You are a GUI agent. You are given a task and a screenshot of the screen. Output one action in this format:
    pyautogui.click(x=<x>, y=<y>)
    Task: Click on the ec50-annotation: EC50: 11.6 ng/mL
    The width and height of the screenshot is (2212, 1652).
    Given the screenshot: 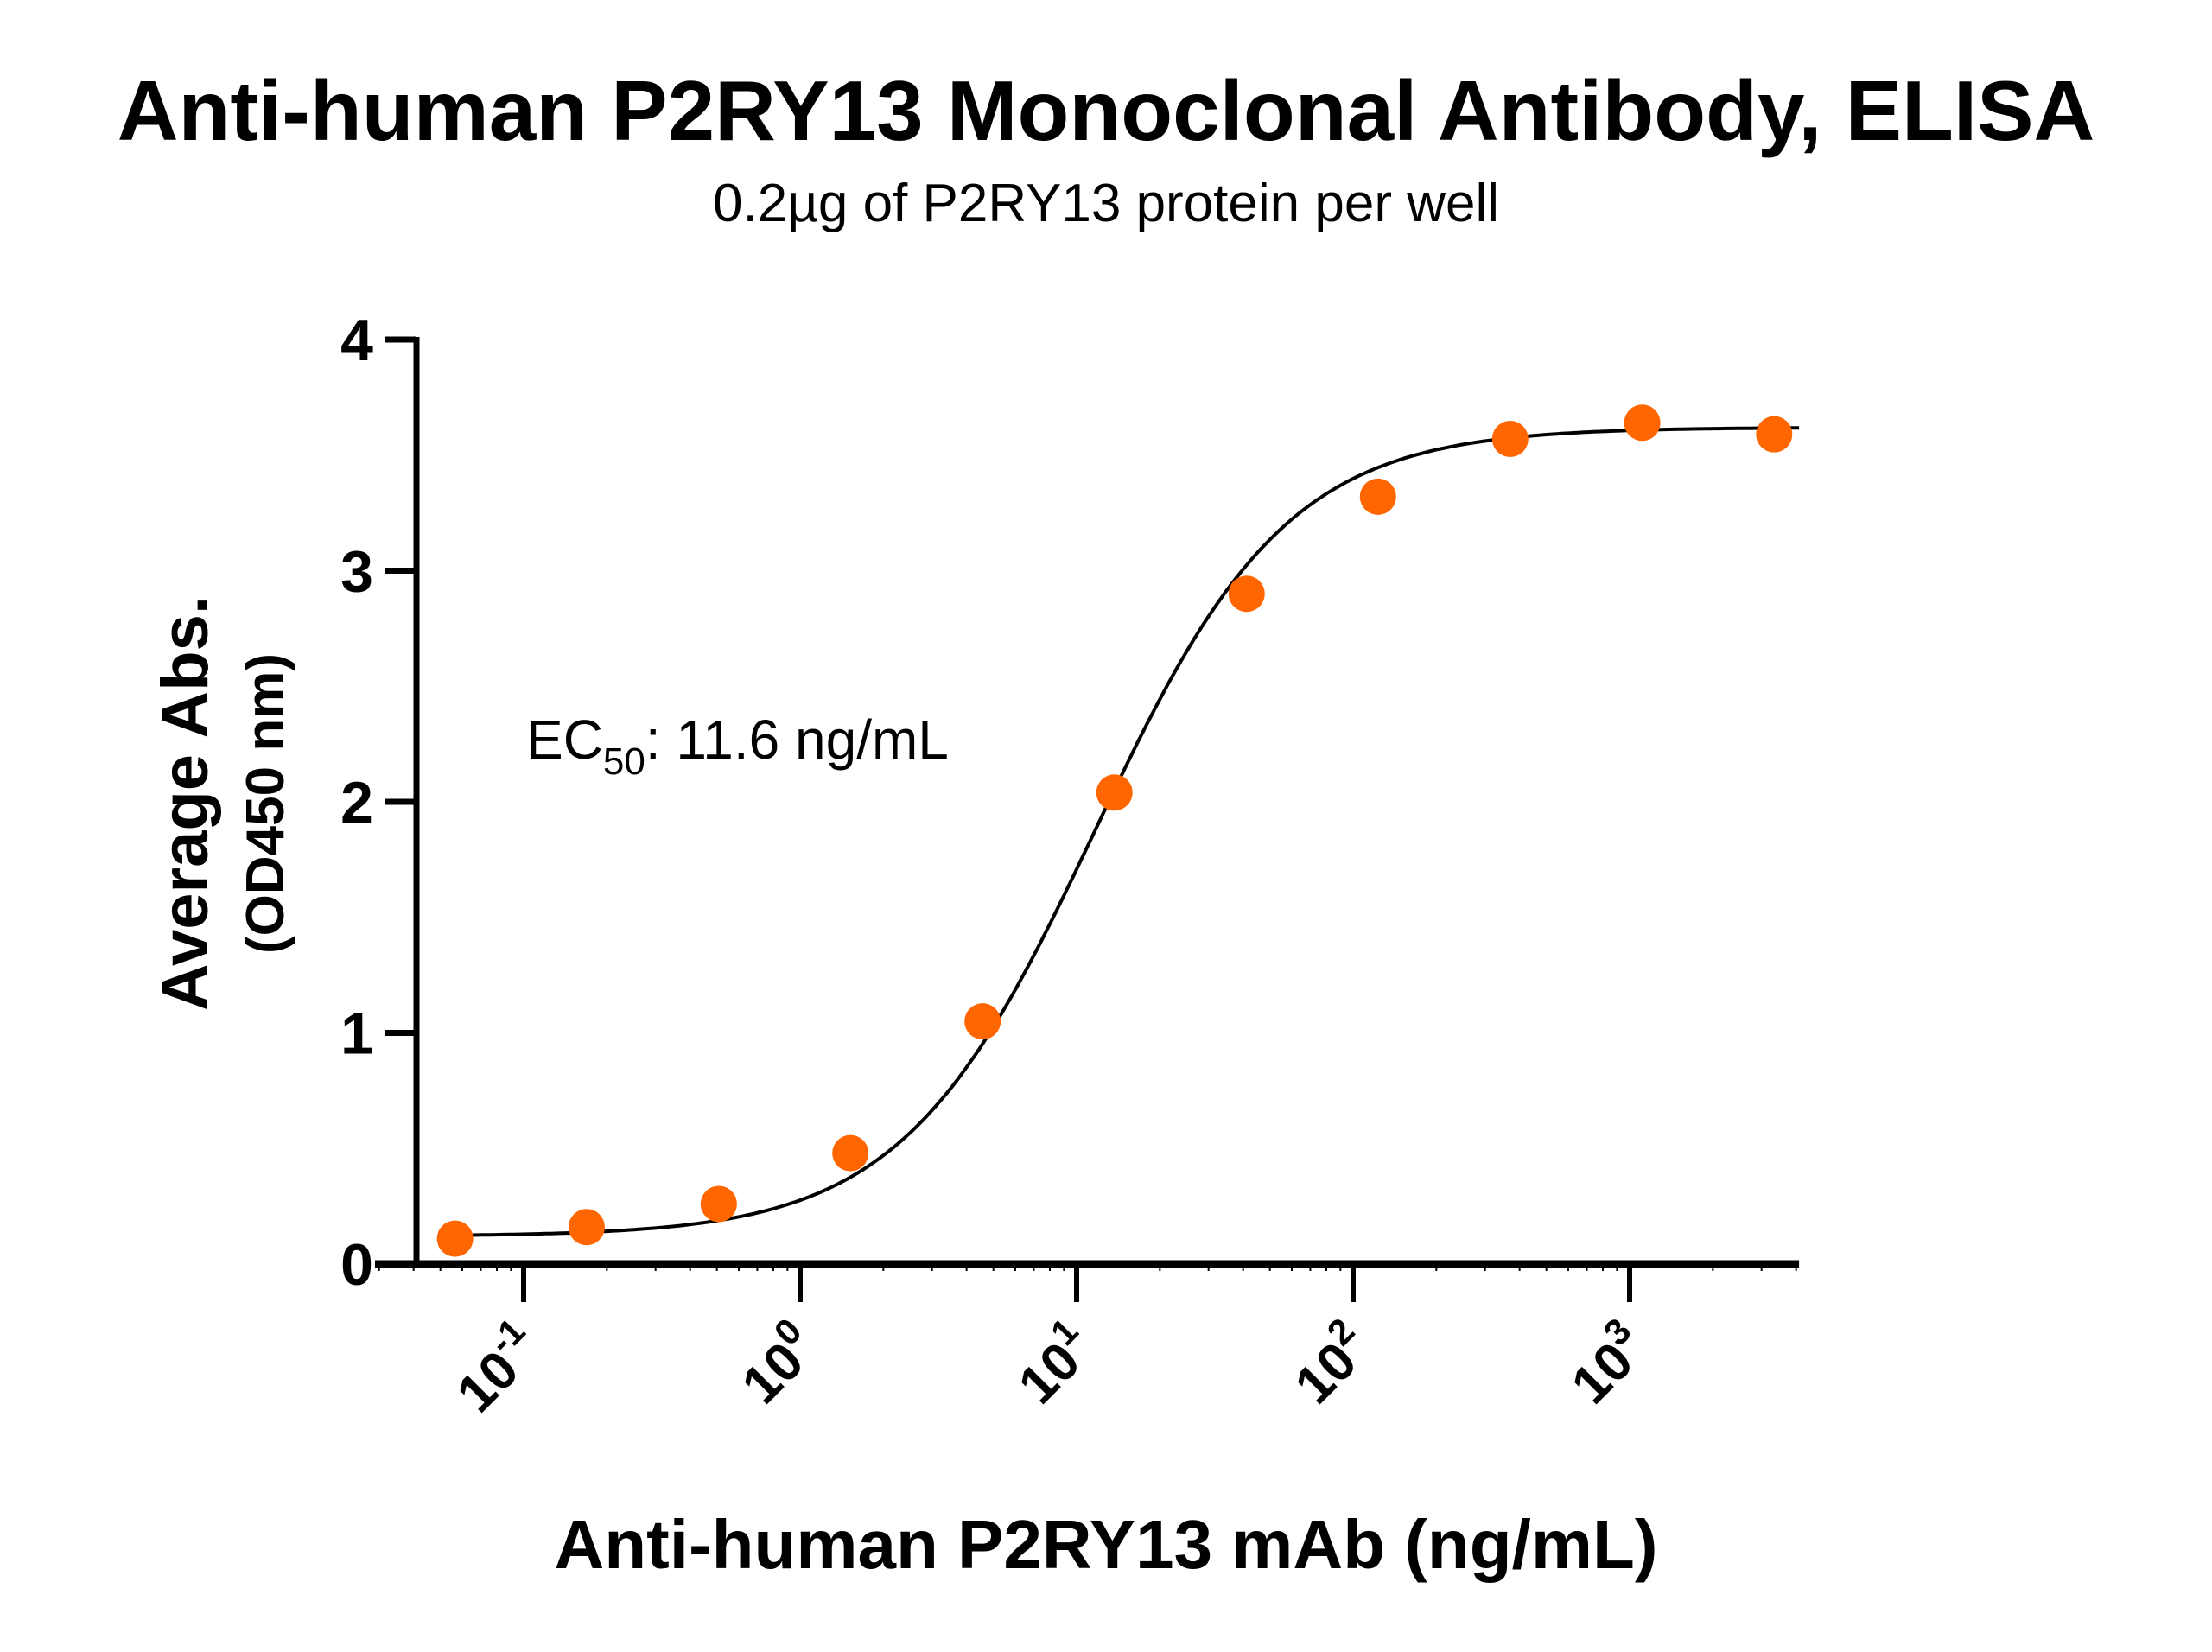 What is the action you would take?
    pyautogui.click(x=737, y=746)
    